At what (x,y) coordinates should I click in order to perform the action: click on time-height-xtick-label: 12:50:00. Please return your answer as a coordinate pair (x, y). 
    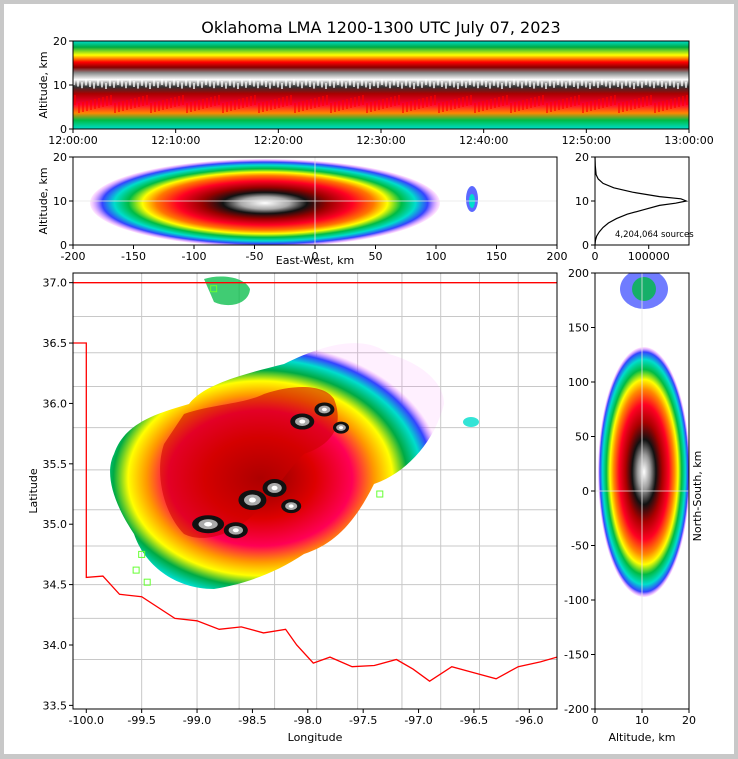
    Looking at the image, I should click on (586, 140).